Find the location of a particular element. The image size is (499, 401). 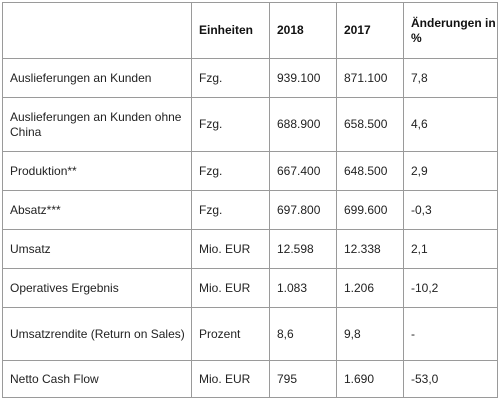

row-label: Umsatzrendite (Return on Sales) is located at coordinates (97, 334).